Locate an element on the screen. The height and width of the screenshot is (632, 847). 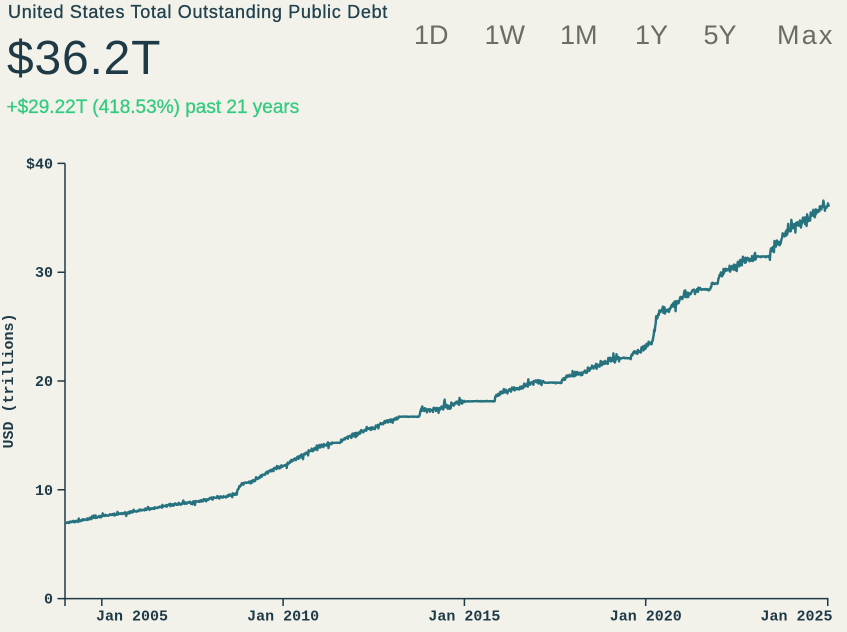
svg-text: 0 is located at coordinates (48, 600).